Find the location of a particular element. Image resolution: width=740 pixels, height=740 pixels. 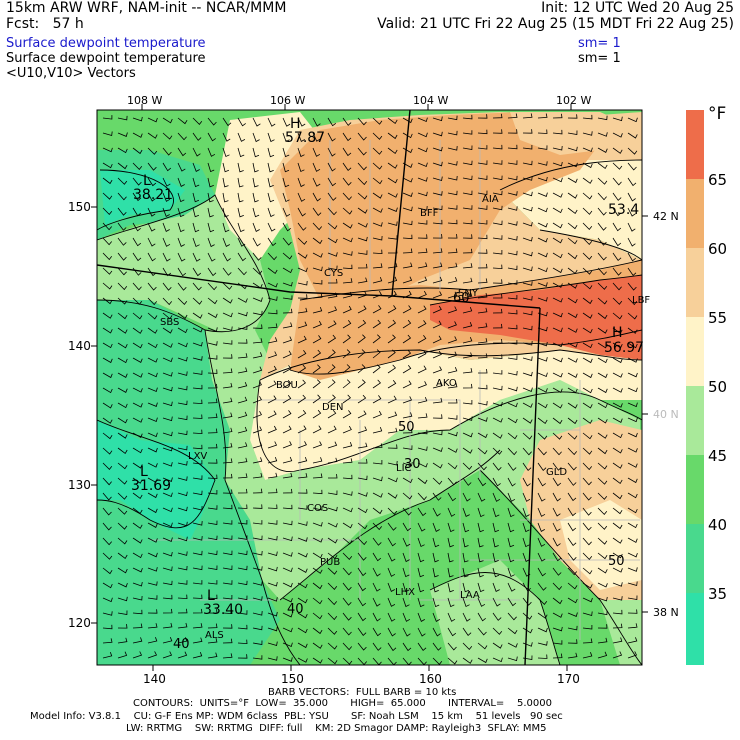

low-marker-2: L is located at coordinates (144, 472).